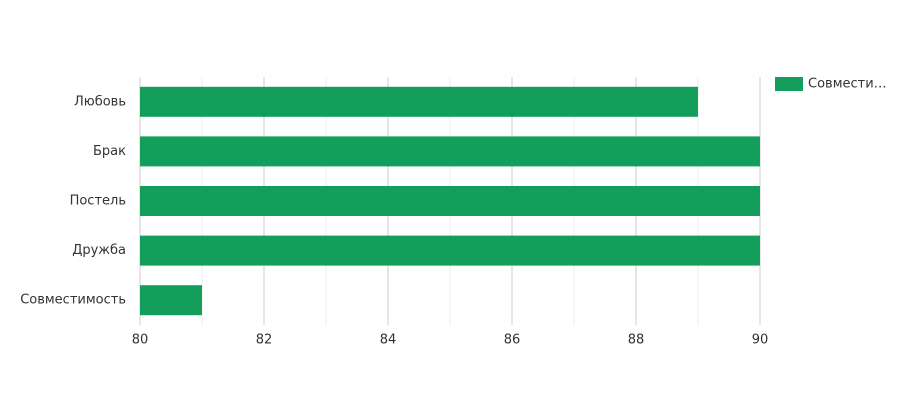 The image size is (900, 400). Describe the element at coordinates (760, 340) in the screenshot. I see `x-tick-label: 90` at that location.